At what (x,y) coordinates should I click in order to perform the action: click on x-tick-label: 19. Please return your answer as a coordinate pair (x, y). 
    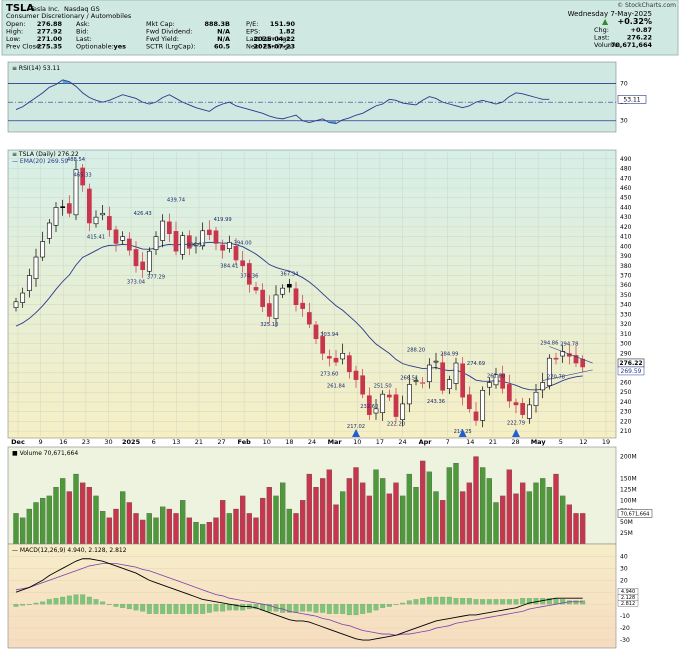
    Looking at the image, I should click on (606, 442).